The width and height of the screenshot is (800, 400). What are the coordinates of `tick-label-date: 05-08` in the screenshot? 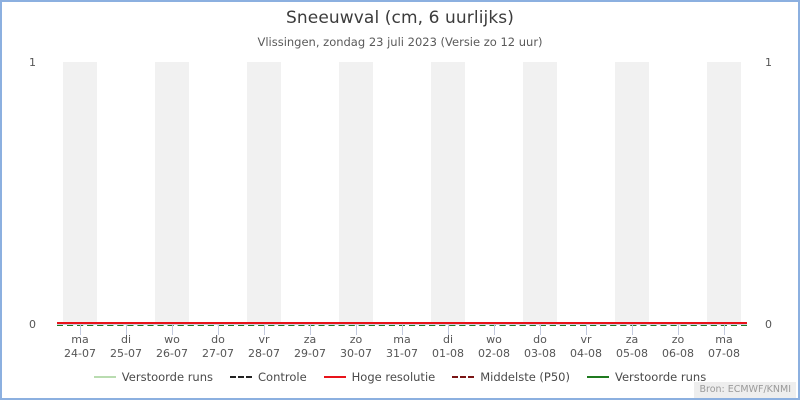 It's located at (632, 353).